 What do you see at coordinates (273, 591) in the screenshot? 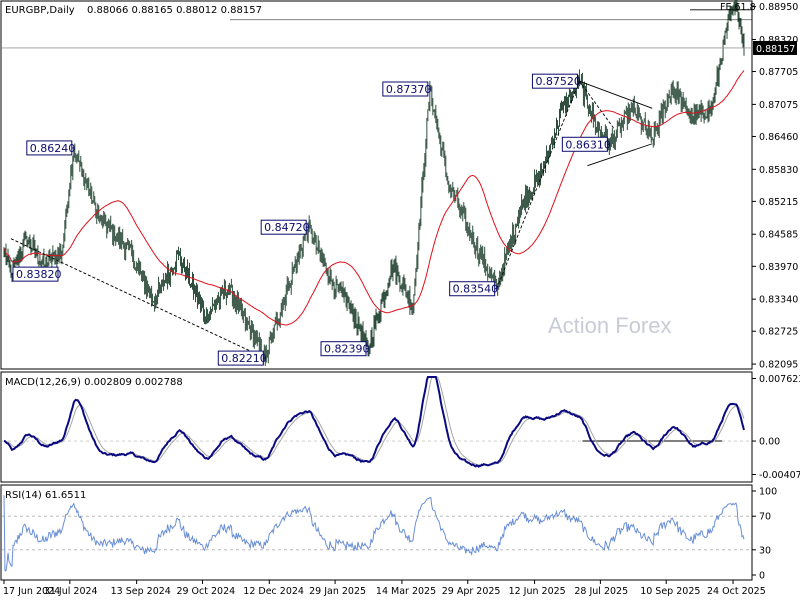
I see `x-tick-label: 12 Dec 2024` at bounding box center [273, 591].